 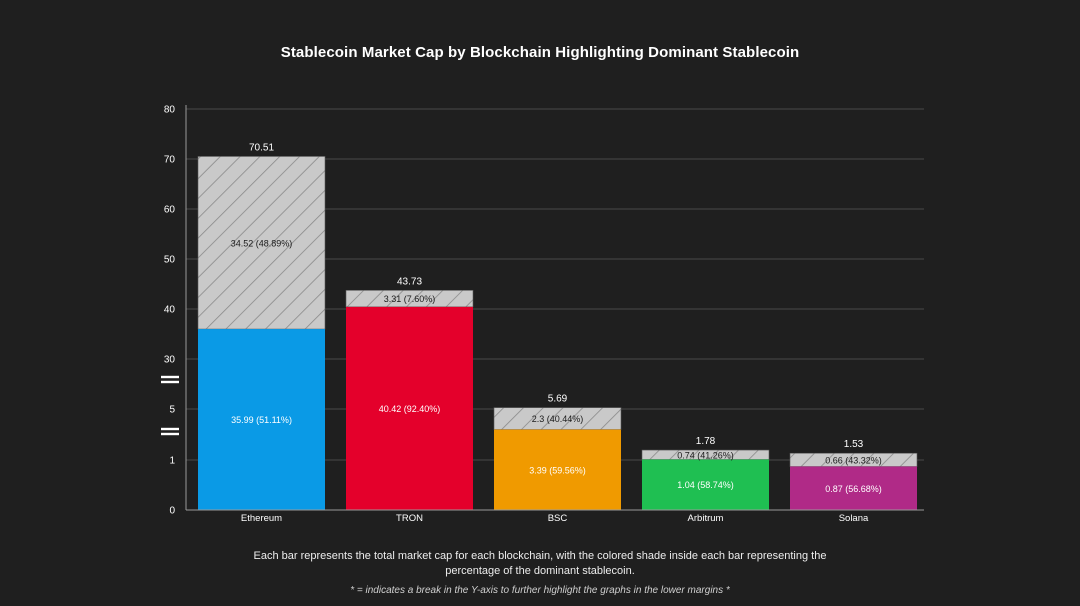 What do you see at coordinates (261, 147) in the screenshot?
I see `total-value-label: 70.51` at bounding box center [261, 147].